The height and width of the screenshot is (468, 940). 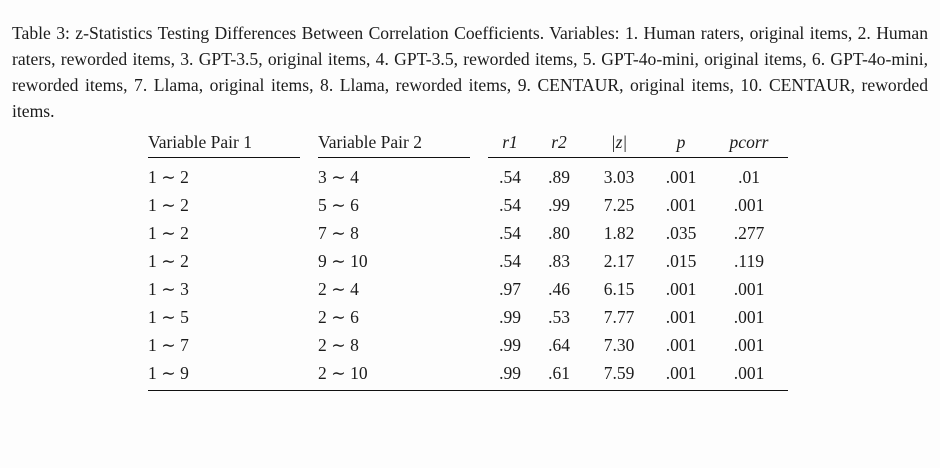 I want to click on cell-r1: .97, so click(x=510, y=288).